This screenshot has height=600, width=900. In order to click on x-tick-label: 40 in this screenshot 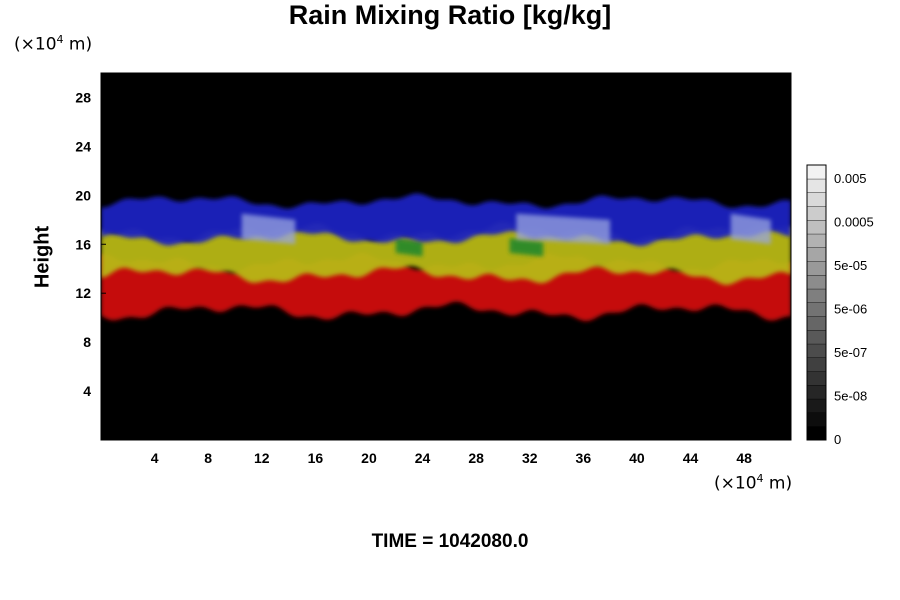, I will do `click(637, 458)`.